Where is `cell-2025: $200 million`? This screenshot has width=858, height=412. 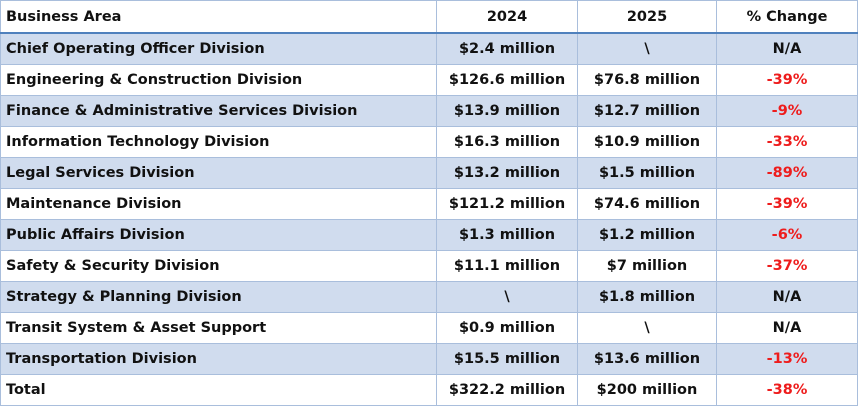 cell-2025: $200 million is located at coordinates (647, 390).